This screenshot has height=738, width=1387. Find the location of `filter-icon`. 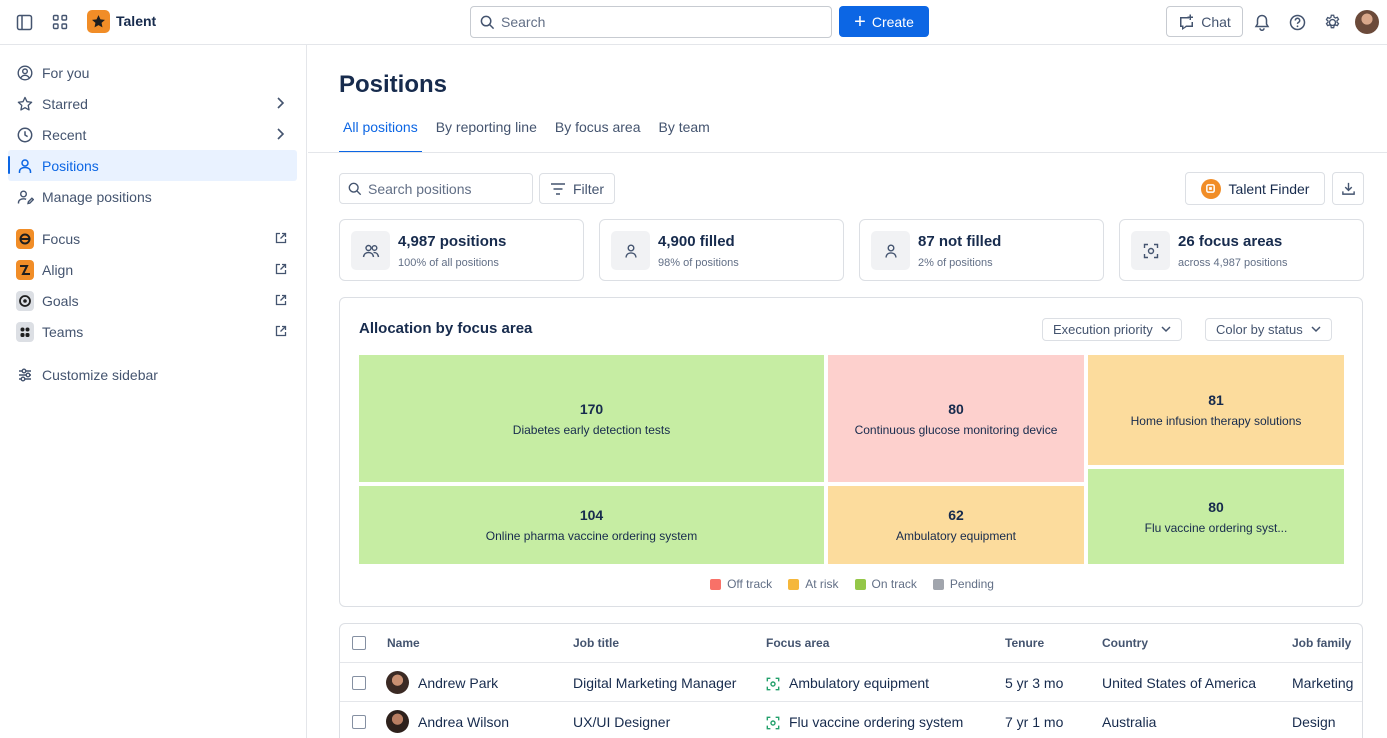

filter-icon is located at coordinates (557, 188).